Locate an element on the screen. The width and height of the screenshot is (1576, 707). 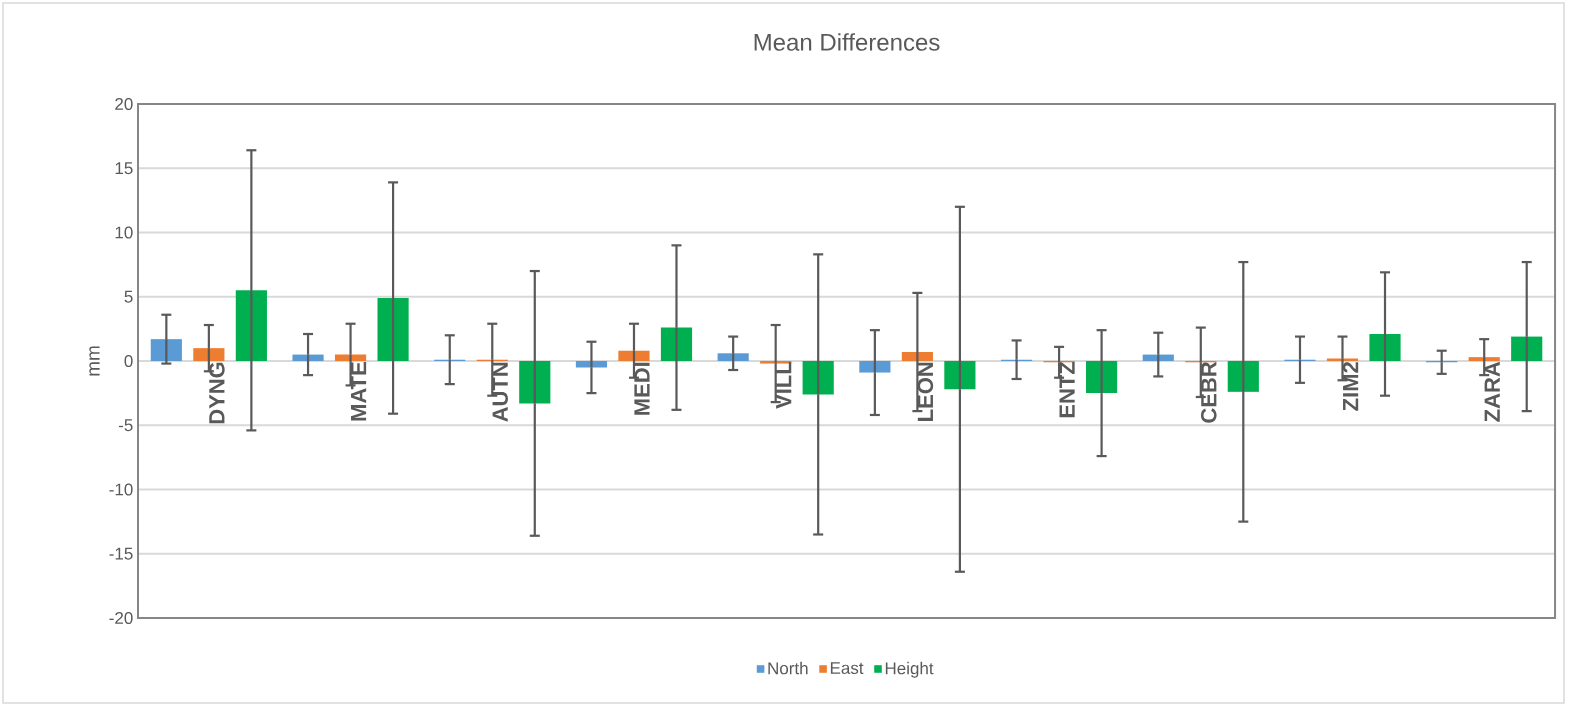
y-tick-label: -15 is located at coordinates (121, 553).